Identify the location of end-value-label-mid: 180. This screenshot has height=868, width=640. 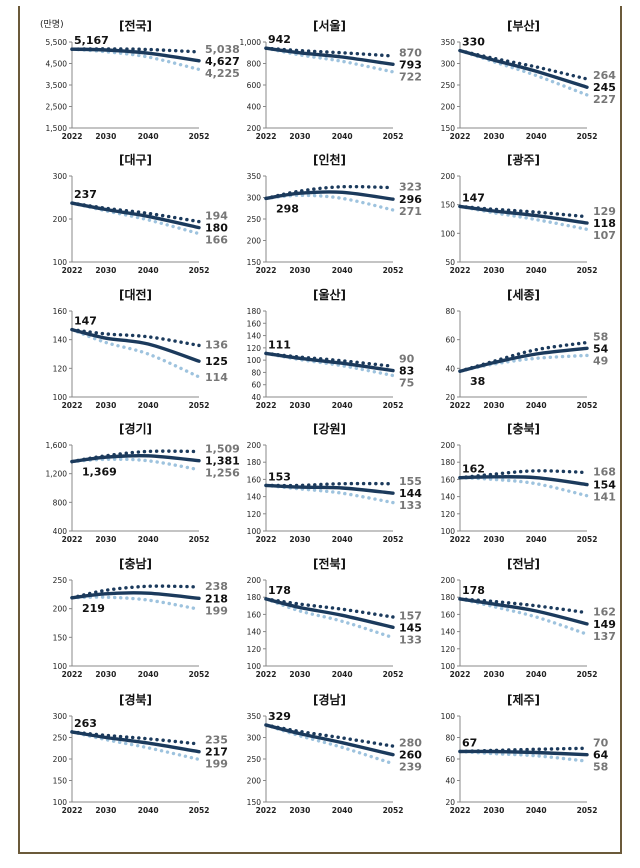
(216, 228).